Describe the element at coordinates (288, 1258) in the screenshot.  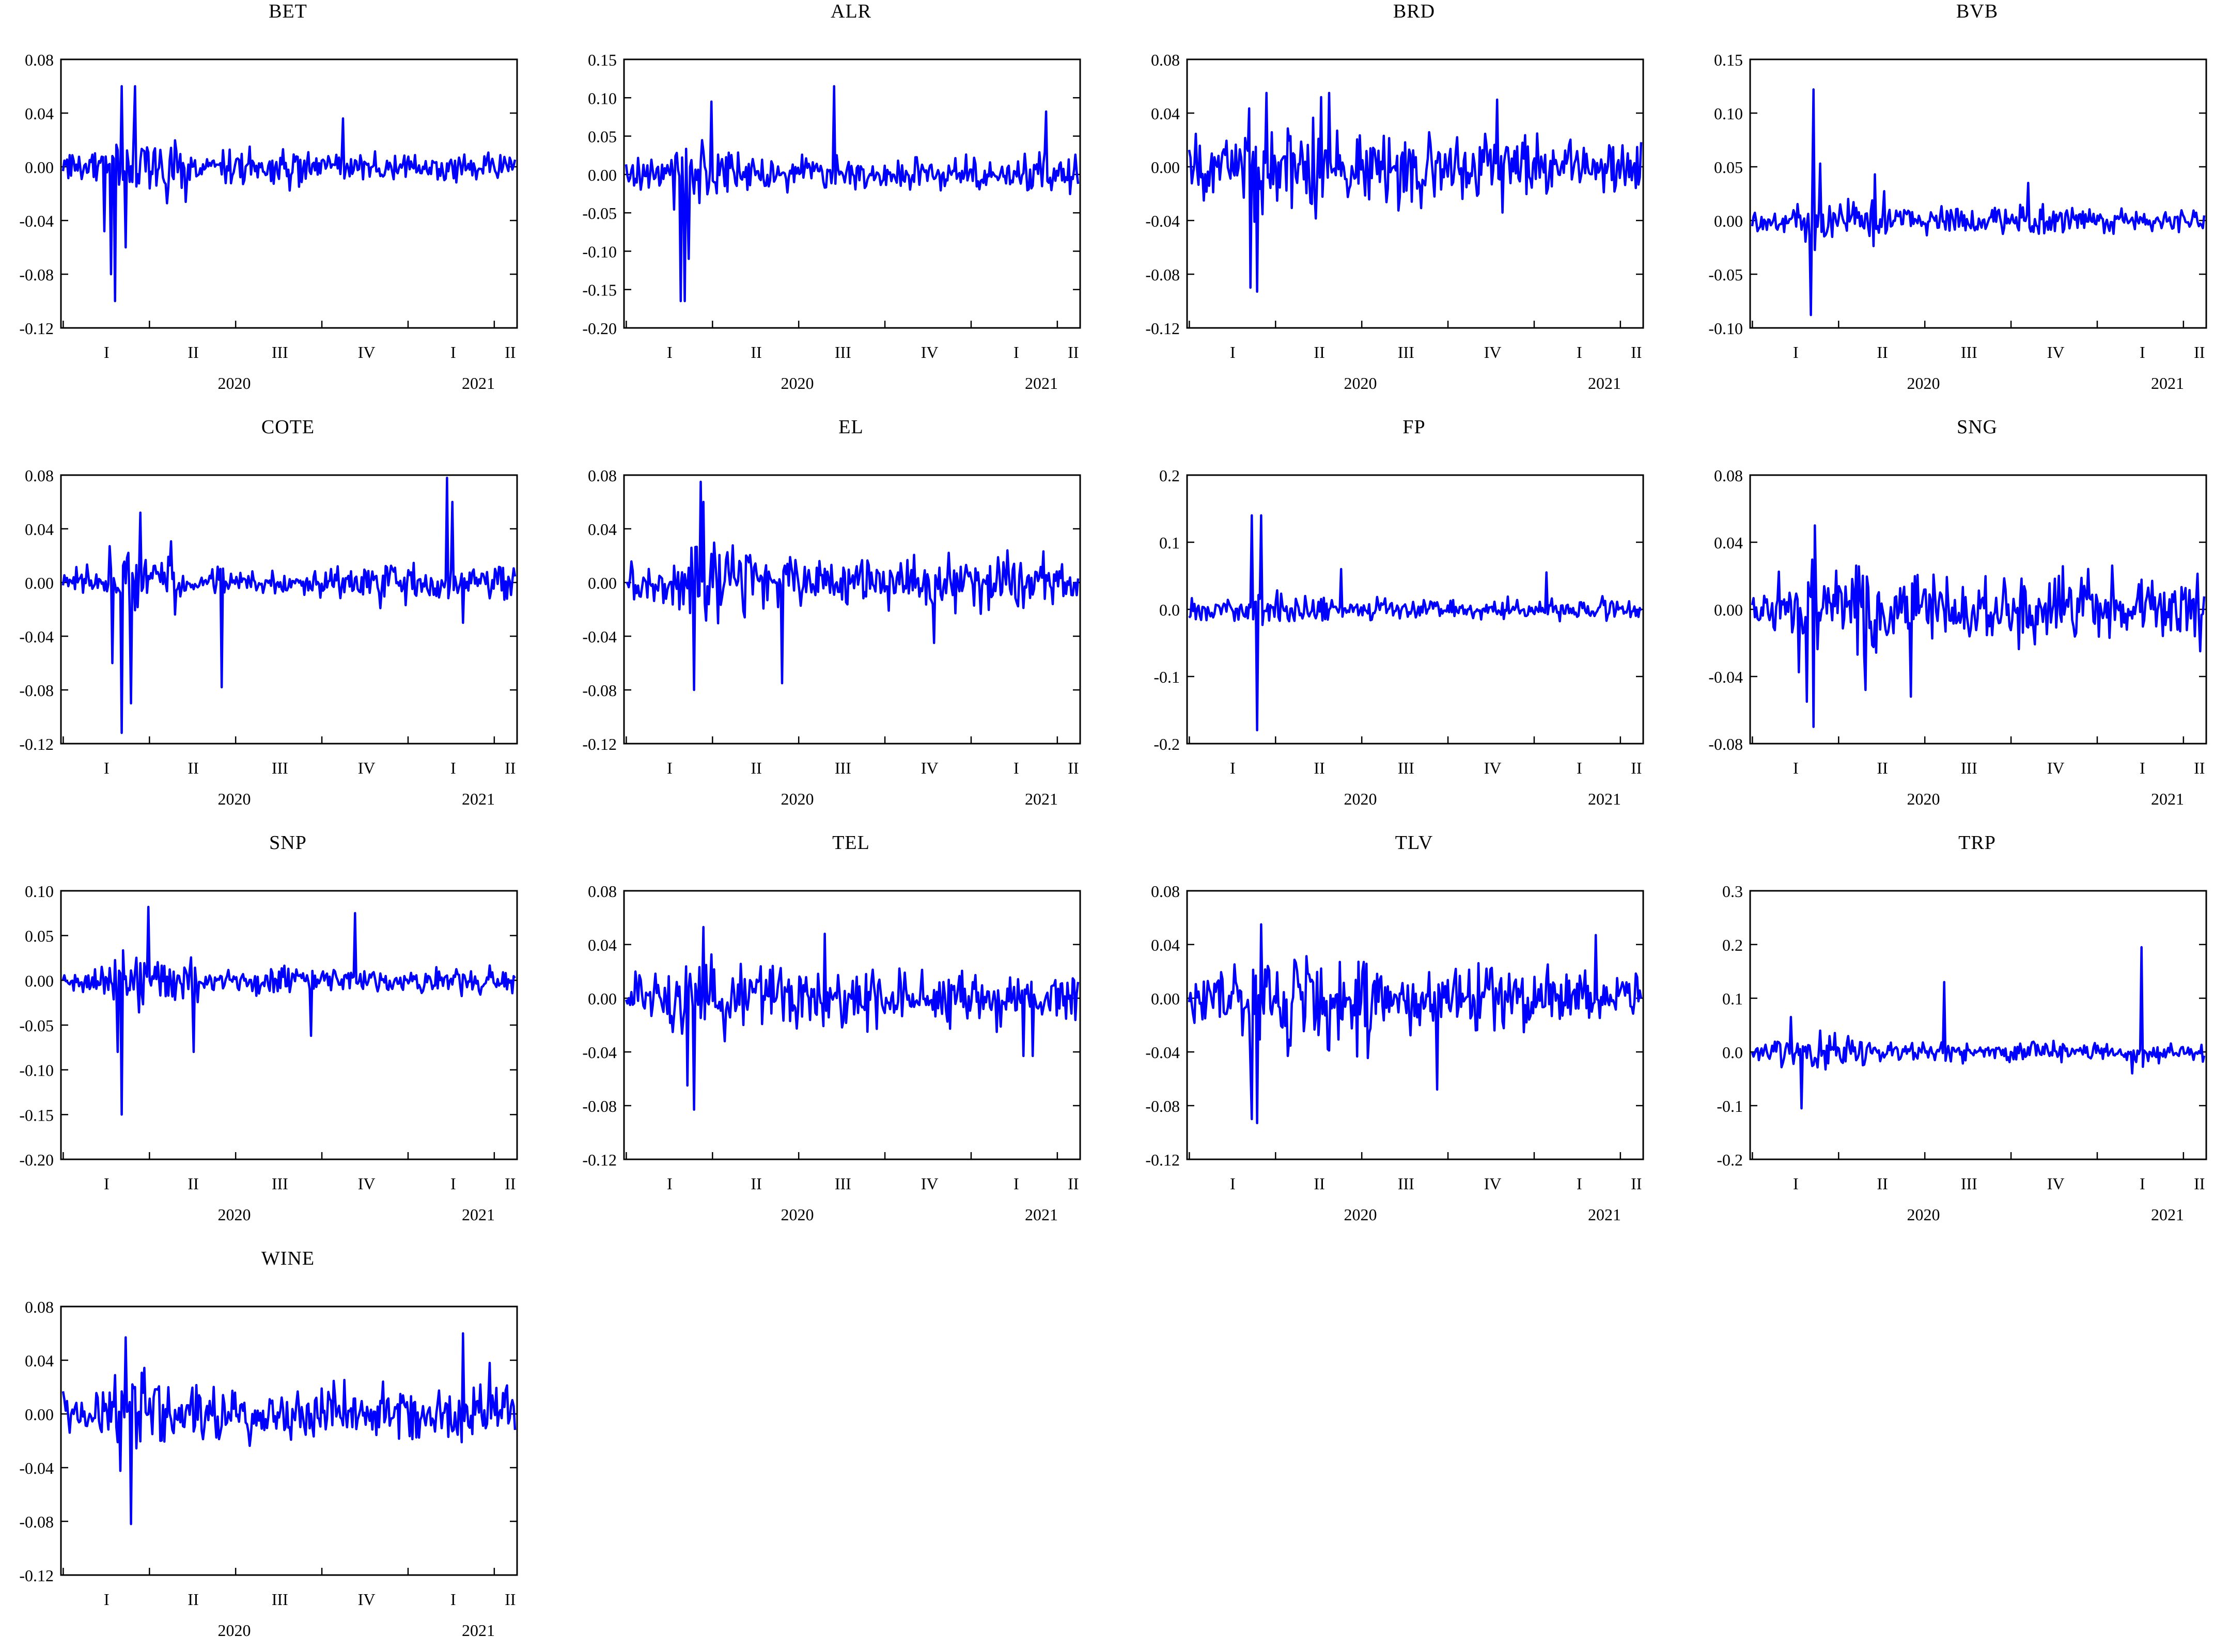
I see `chart-title: WINE` at that location.